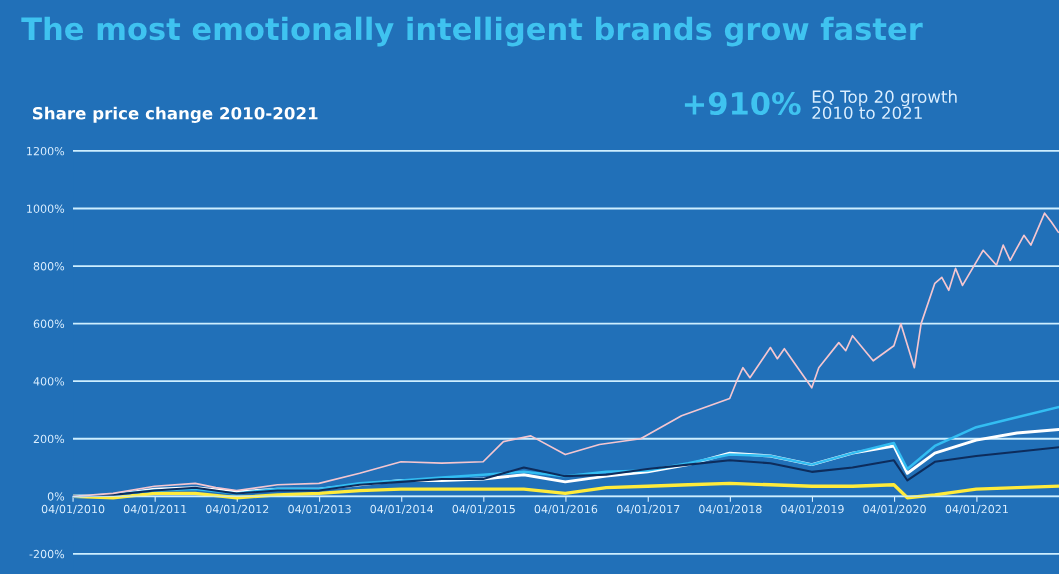 The height and width of the screenshot is (574, 1059). I want to click on x-tick-label: 04/01/2010, so click(73, 509).